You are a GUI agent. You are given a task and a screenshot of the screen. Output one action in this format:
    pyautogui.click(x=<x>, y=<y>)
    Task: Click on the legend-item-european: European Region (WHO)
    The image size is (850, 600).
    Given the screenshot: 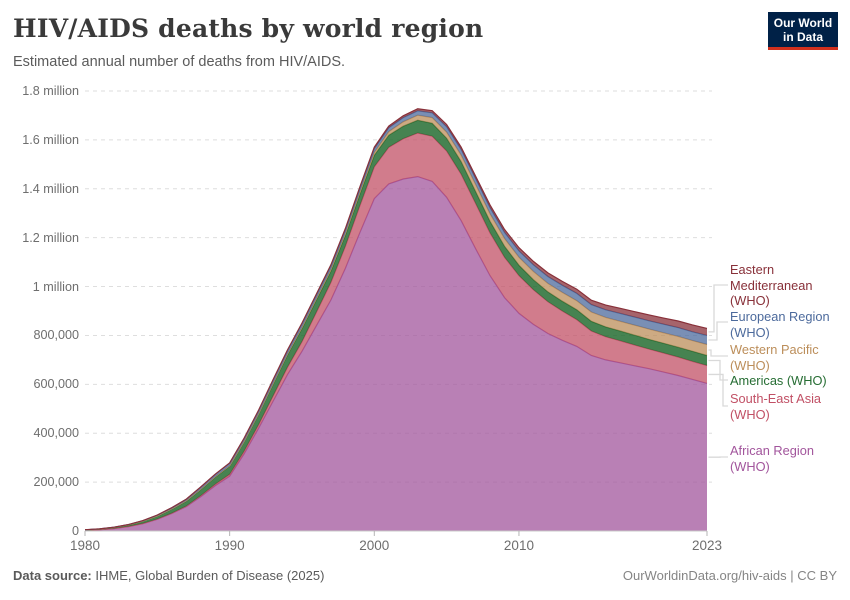 What is the action you would take?
    pyautogui.click(x=780, y=324)
    